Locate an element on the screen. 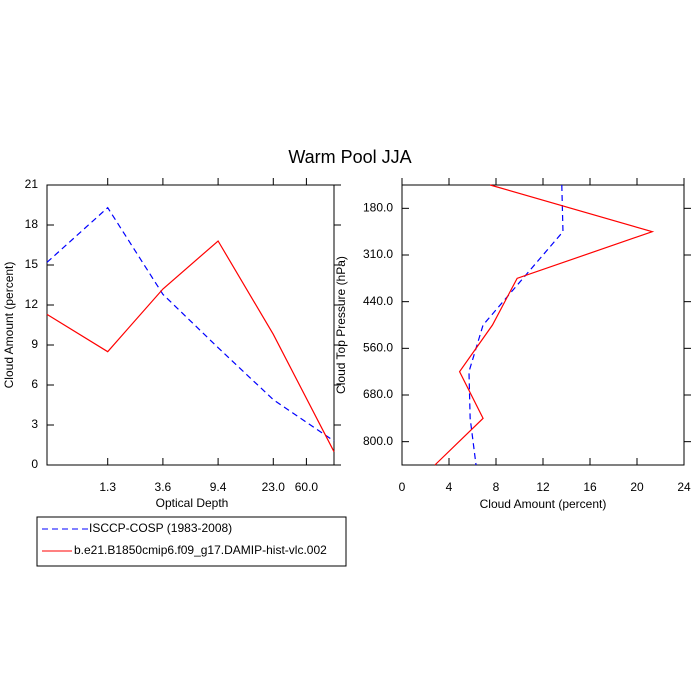  x-axis-label: Cloud Amount (percent) is located at coordinates (543, 504).